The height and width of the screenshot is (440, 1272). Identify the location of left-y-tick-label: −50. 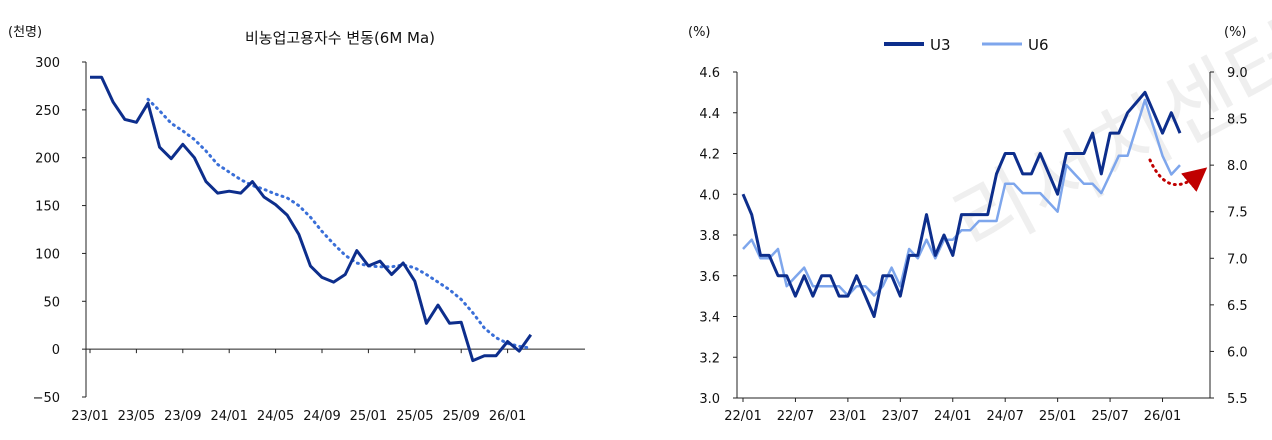
(46, 398).